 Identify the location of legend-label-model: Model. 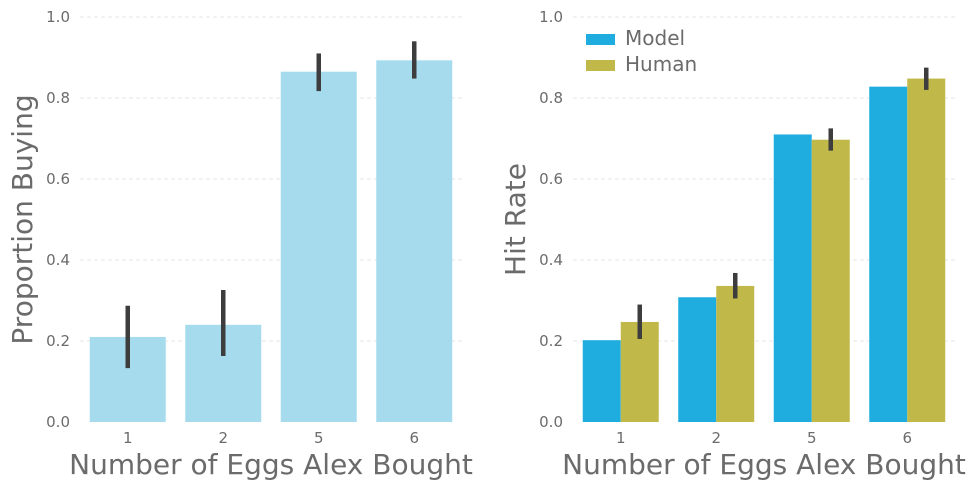
(655, 38).